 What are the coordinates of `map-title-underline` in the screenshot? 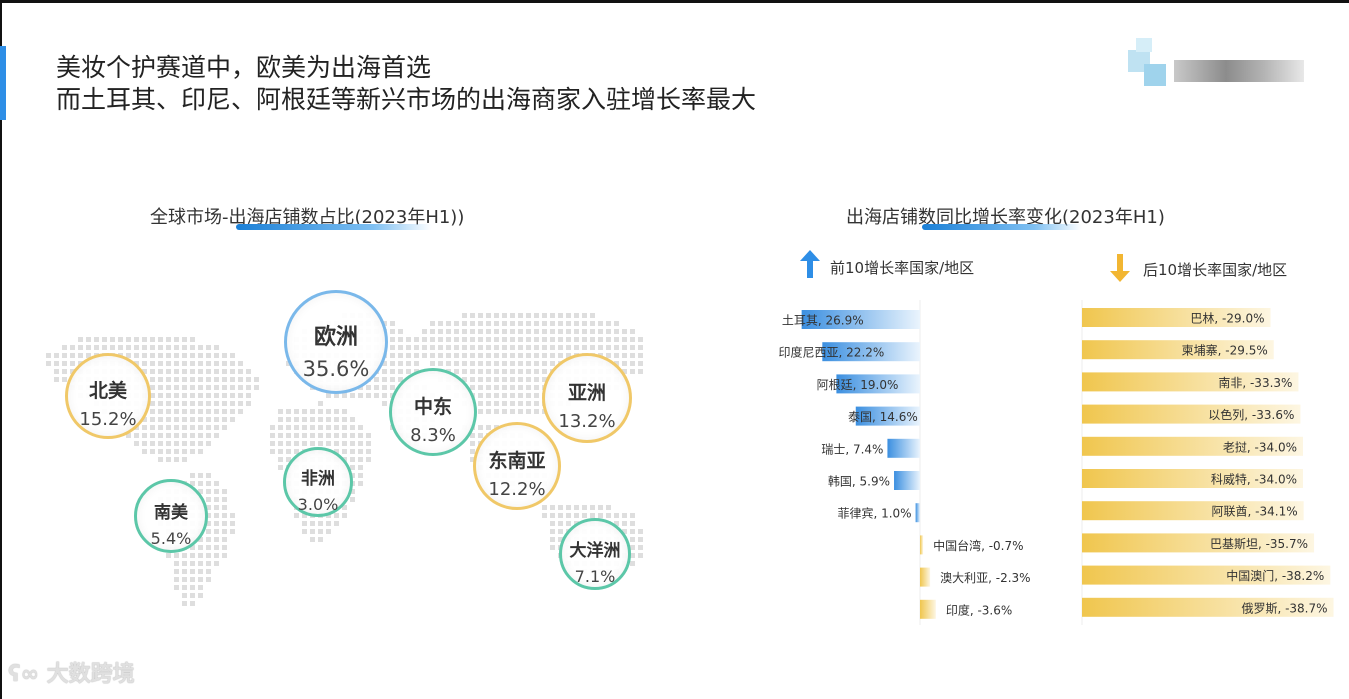 It's located at (334, 227).